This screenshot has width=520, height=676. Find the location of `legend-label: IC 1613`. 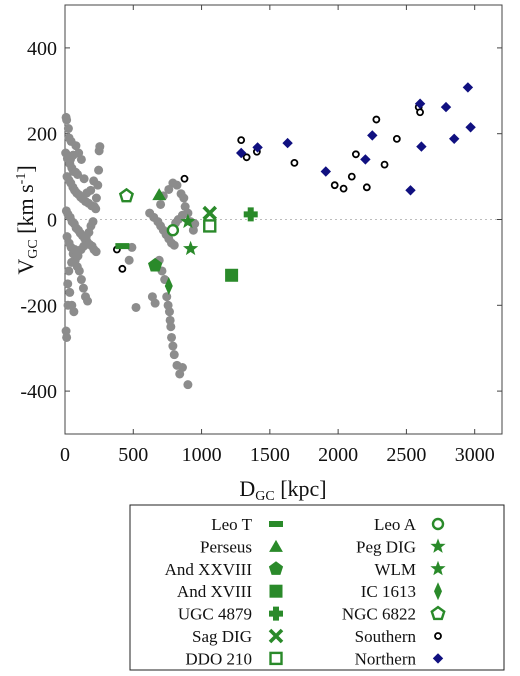

legend-label: IC 1613 is located at coordinates (388, 591).